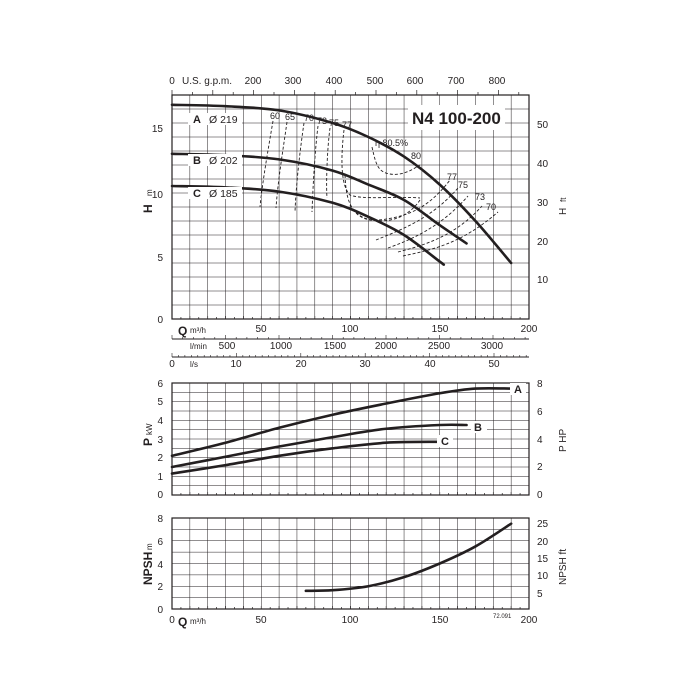 The height and width of the screenshot is (700, 700). What do you see at coordinates (365, 364) in the screenshot?
I see `ls-tick: 30` at bounding box center [365, 364].